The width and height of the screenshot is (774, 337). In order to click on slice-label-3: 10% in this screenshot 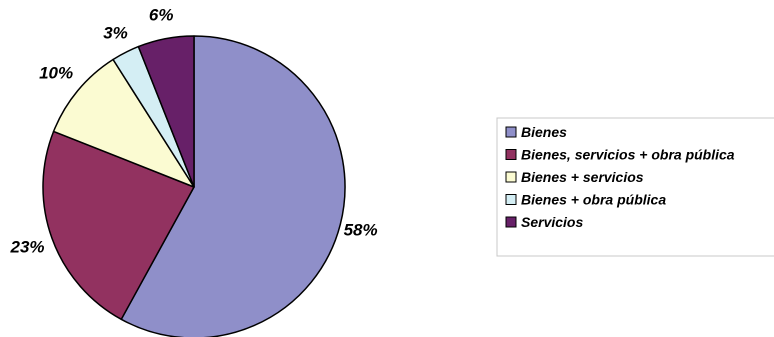, I will do `click(56, 72)`.